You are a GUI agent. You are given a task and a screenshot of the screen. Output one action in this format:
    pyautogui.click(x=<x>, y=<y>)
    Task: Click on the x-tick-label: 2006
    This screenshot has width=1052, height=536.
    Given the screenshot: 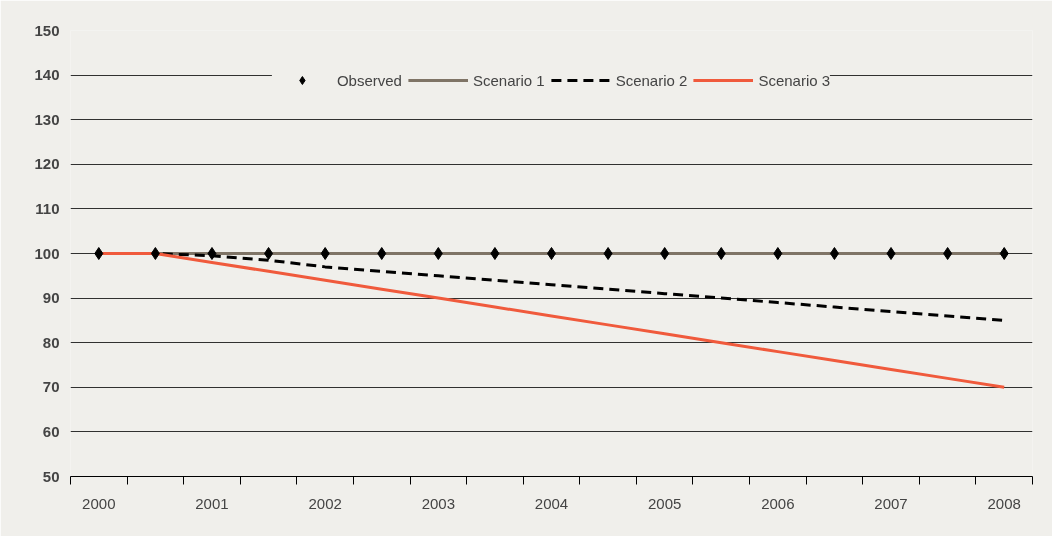 What is the action you would take?
    pyautogui.click(x=778, y=503)
    